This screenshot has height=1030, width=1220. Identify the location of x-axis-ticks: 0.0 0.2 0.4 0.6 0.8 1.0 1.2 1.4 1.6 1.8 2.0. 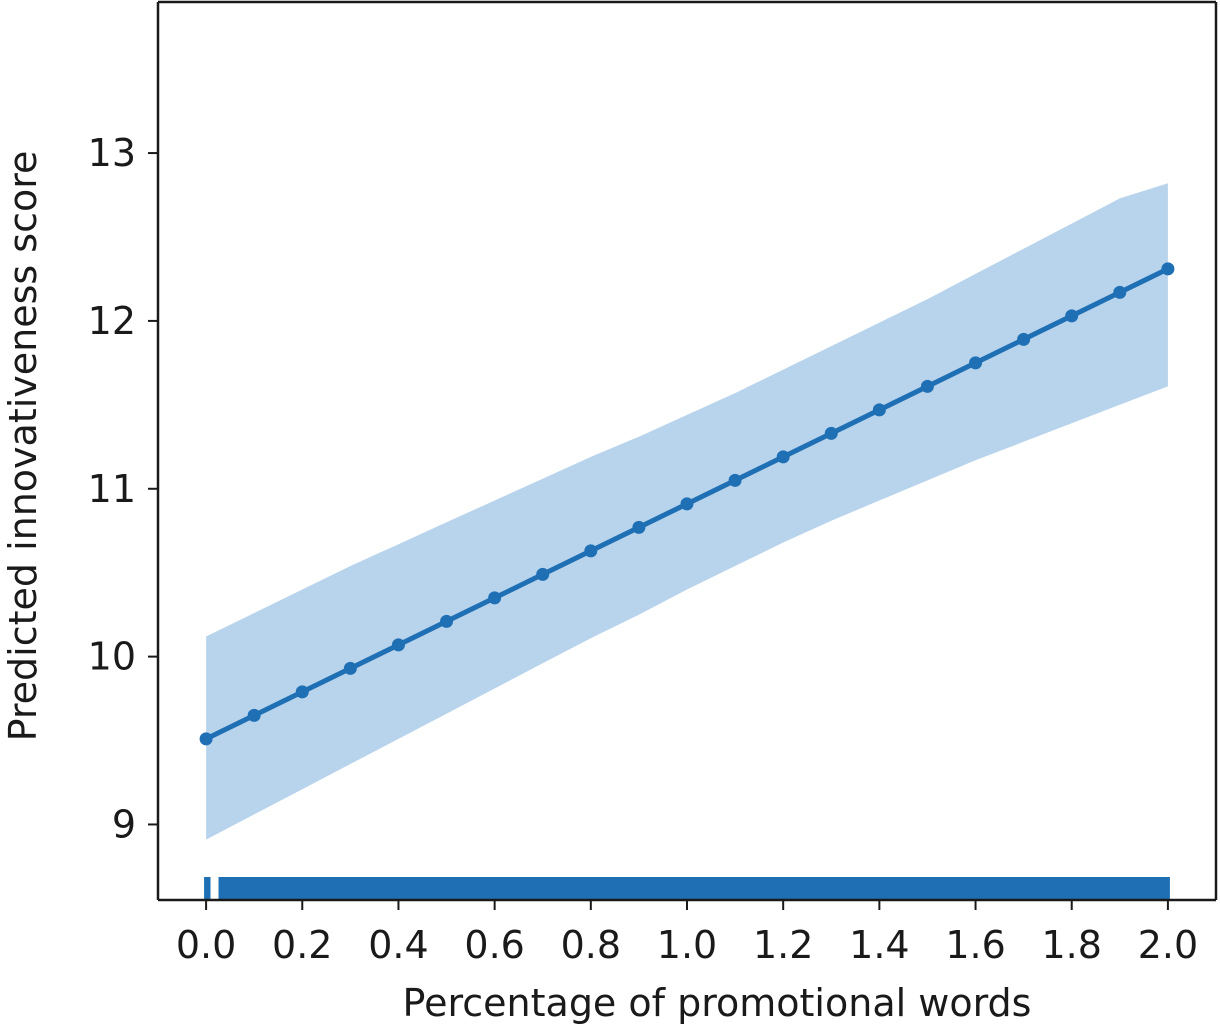
(687, 933).